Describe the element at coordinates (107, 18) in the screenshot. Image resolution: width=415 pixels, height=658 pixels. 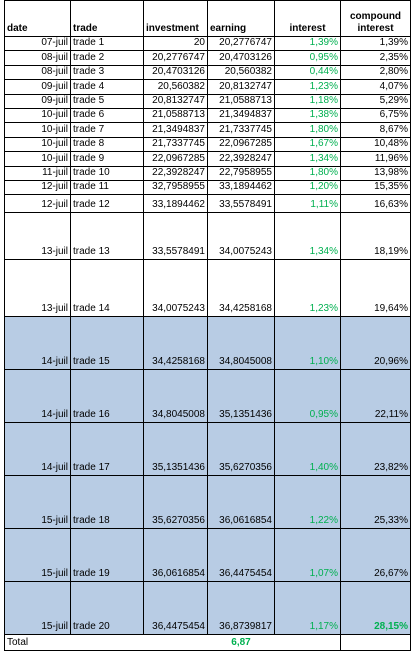
I see `header-cell: trade` at that location.